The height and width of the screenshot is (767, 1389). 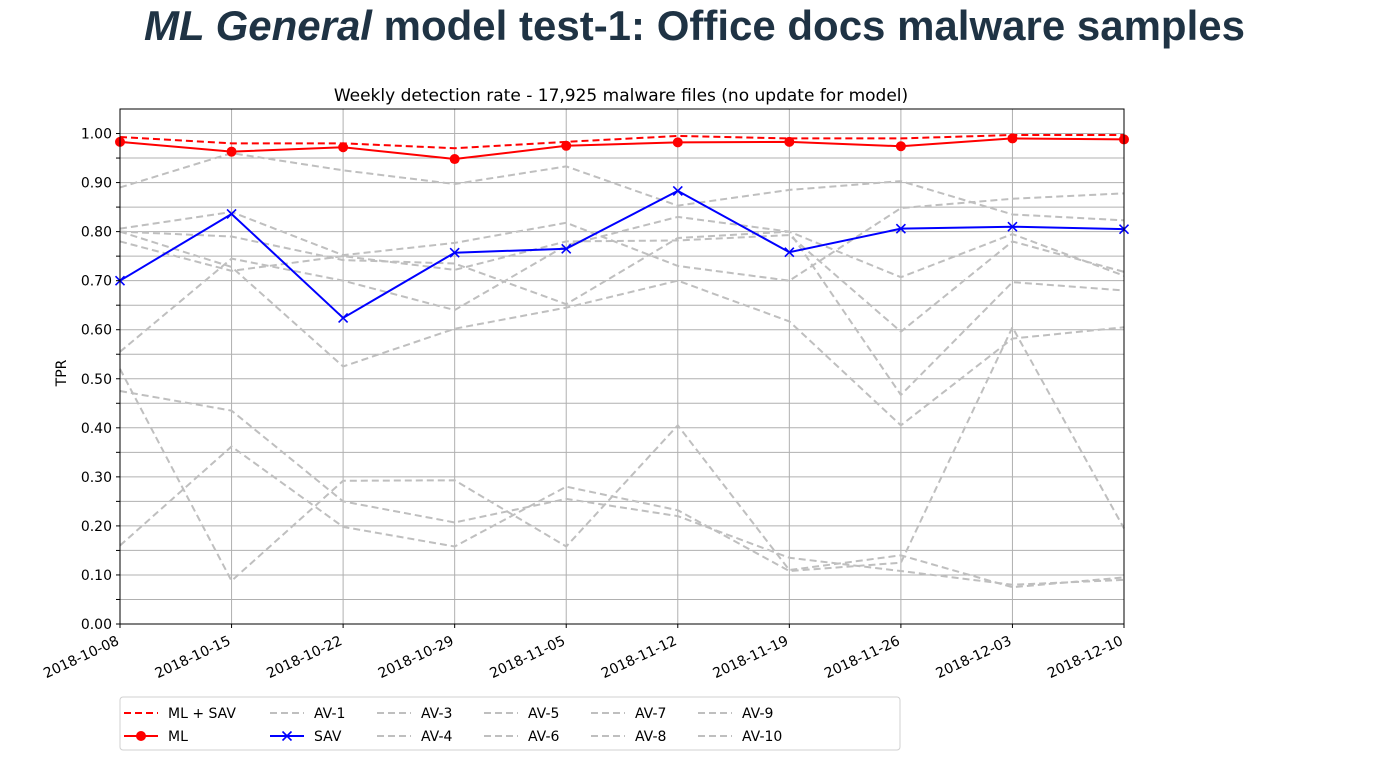 What do you see at coordinates (436, 737) in the screenshot?
I see `legend-label: AV-4` at bounding box center [436, 737].